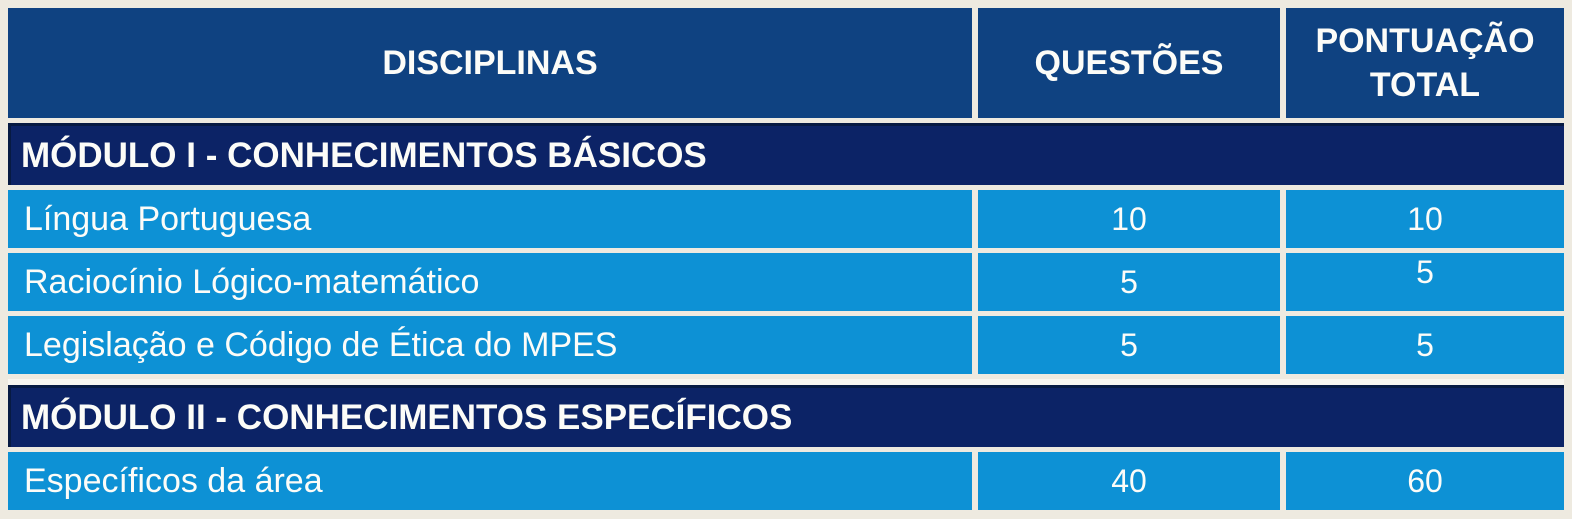 The image size is (1572, 519). Describe the element at coordinates (1129, 63) in the screenshot. I see `column-header-questoes: QUESTÕES` at that location.